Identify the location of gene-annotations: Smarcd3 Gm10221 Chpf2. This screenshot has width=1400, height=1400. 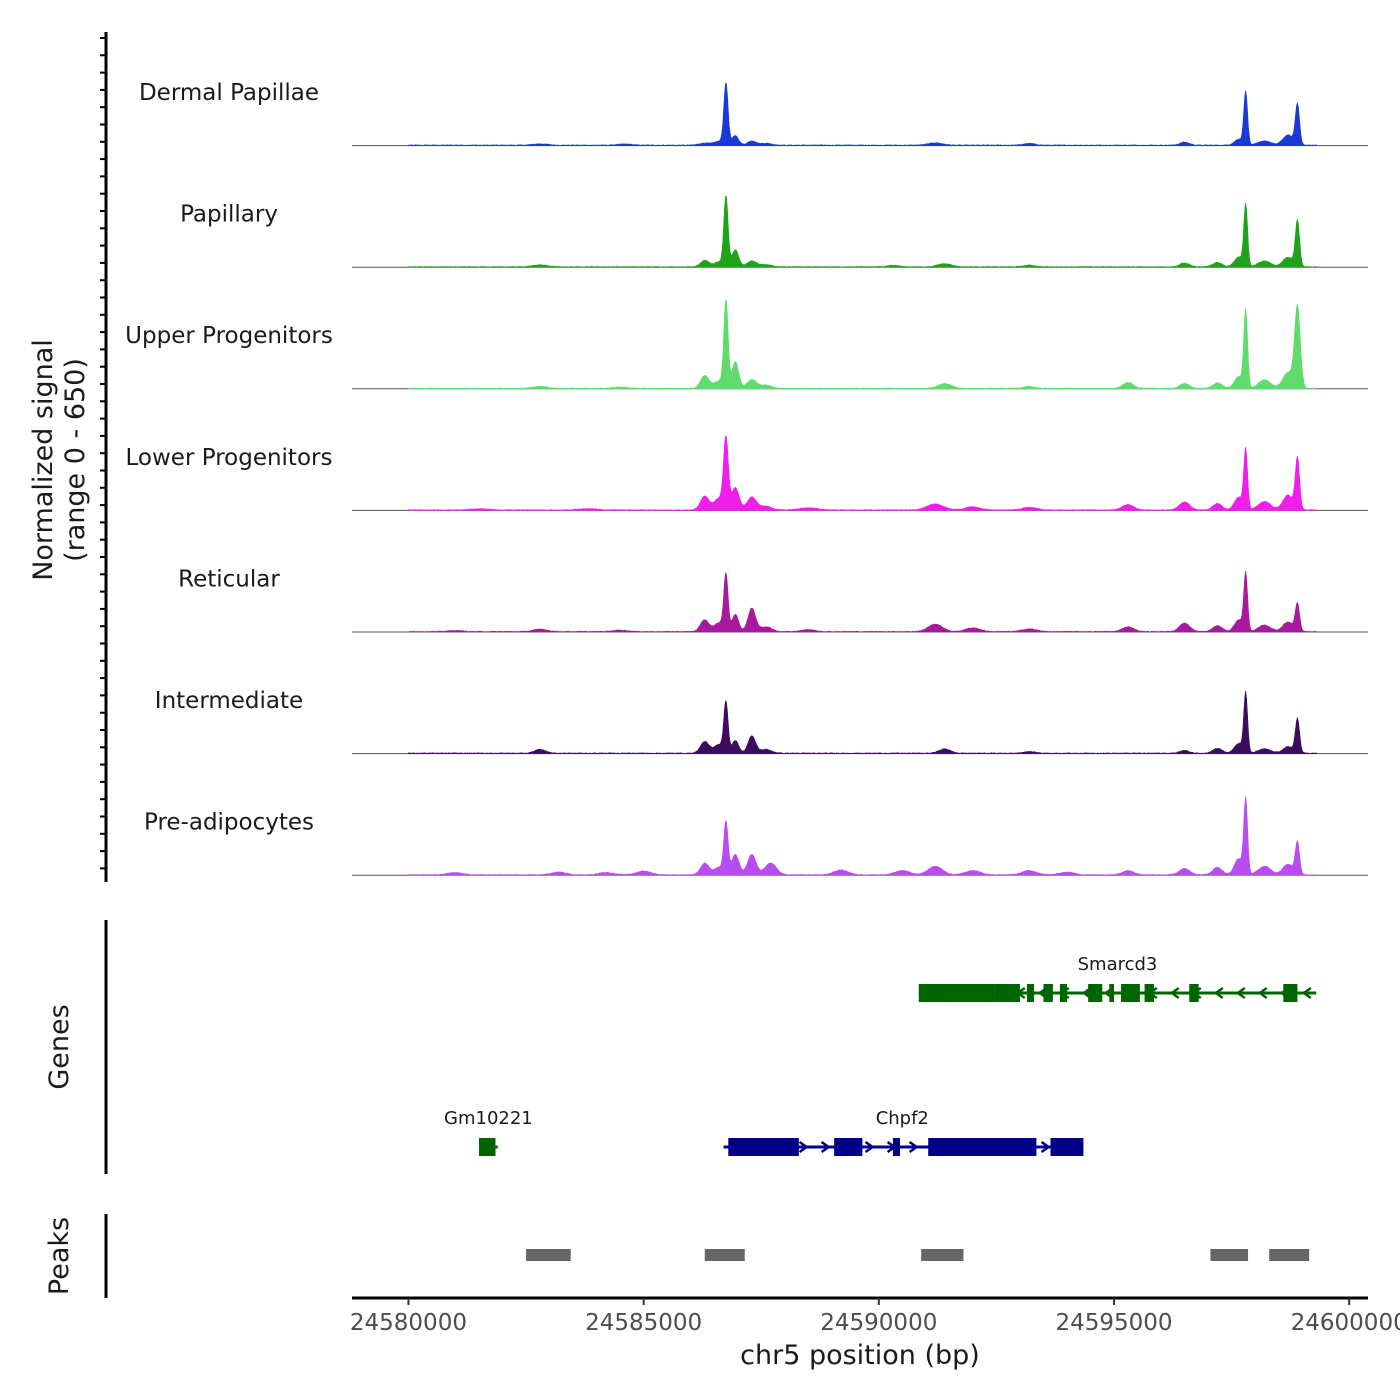
(880, 1055).